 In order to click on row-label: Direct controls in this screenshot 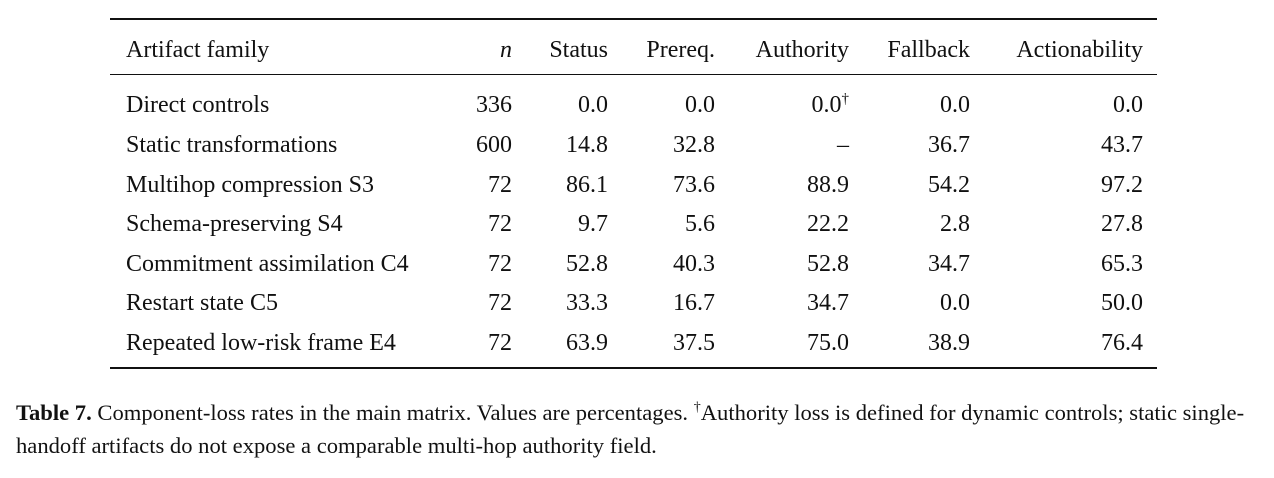, I will do `click(198, 105)`.